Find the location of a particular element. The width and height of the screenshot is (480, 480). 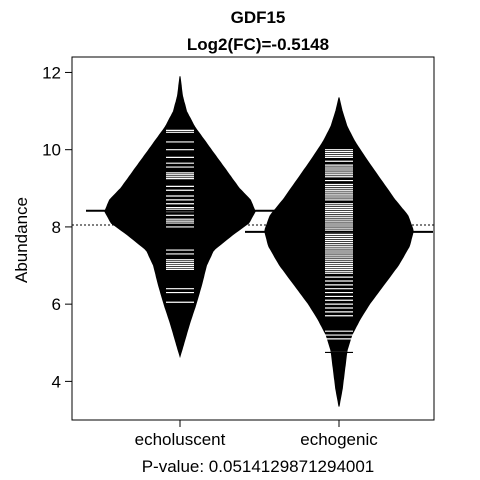

x-tick-label: echoluscent is located at coordinates (180, 439).